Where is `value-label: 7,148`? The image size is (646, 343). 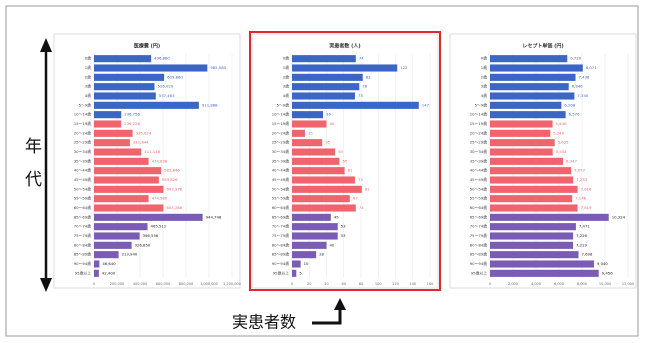 value-label: 7,148 is located at coordinates (580, 198).